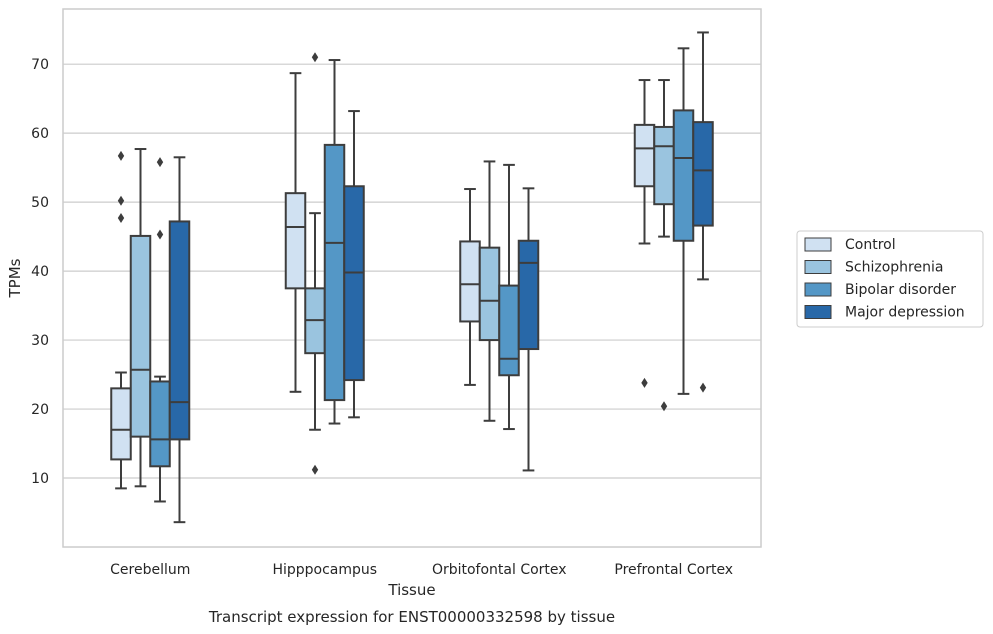 Image resolution: width=993 pixels, height=634 pixels. I want to click on legend-label: Control, so click(870, 245).